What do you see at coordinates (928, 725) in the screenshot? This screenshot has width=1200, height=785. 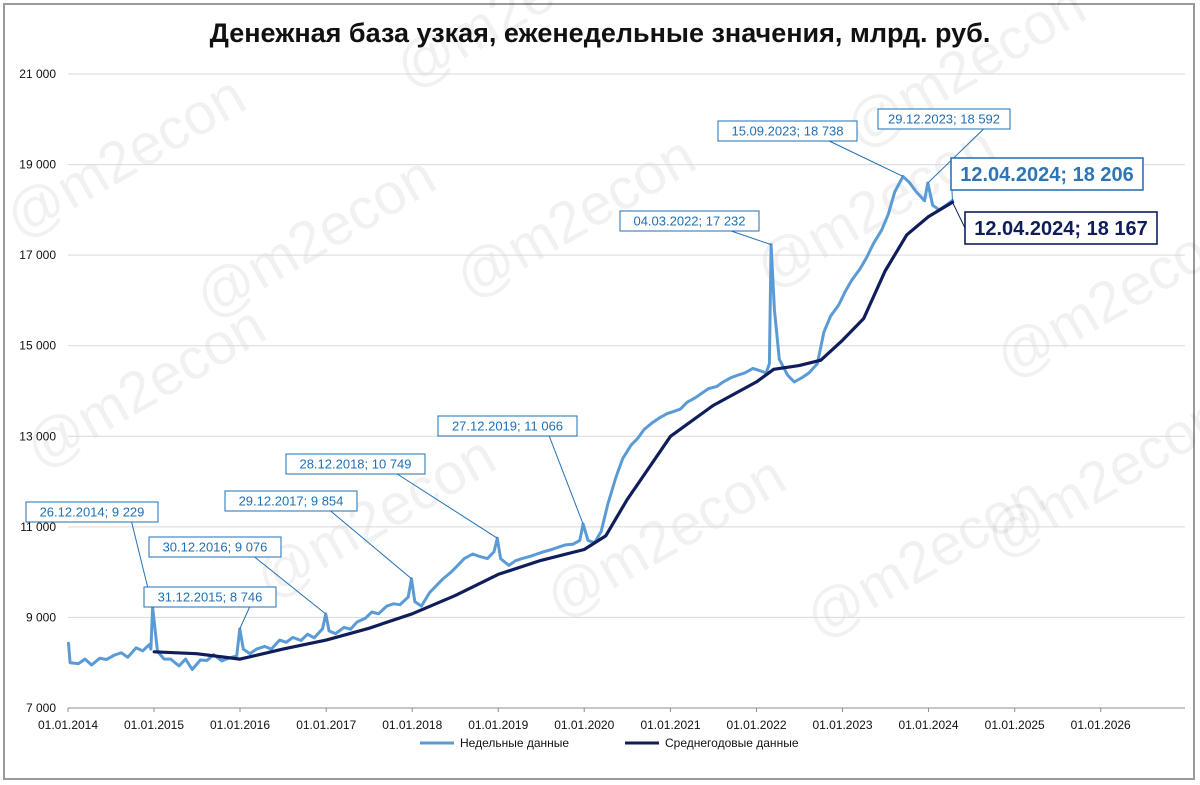 I see `x-tick-label: 01.01.2024` at bounding box center [928, 725].